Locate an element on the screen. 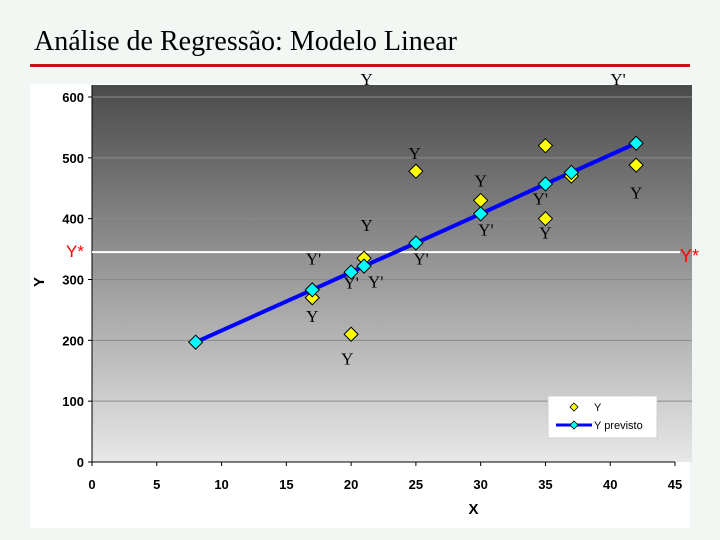 This screenshot has height=540, width=720. y-tick-label: 600 is located at coordinates (73, 97).